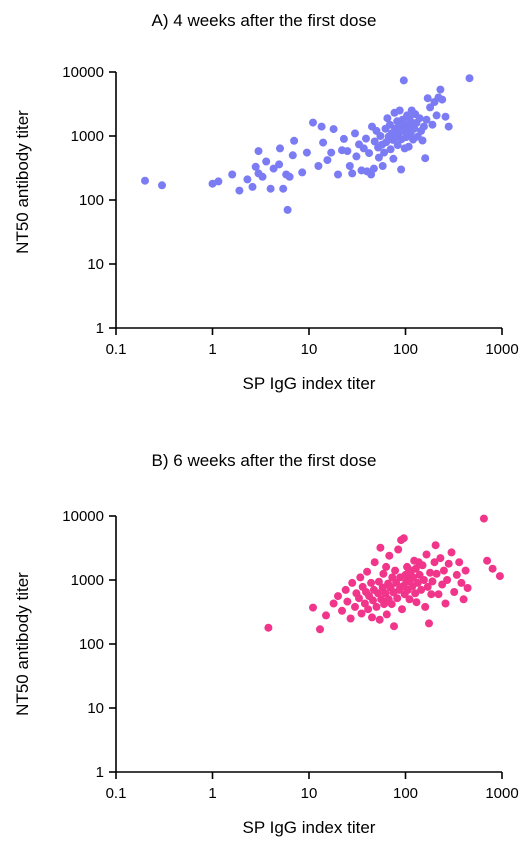 This screenshot has width=527, height=848. I want to click on y-tick-label-b: 1000, so click(87, 580).